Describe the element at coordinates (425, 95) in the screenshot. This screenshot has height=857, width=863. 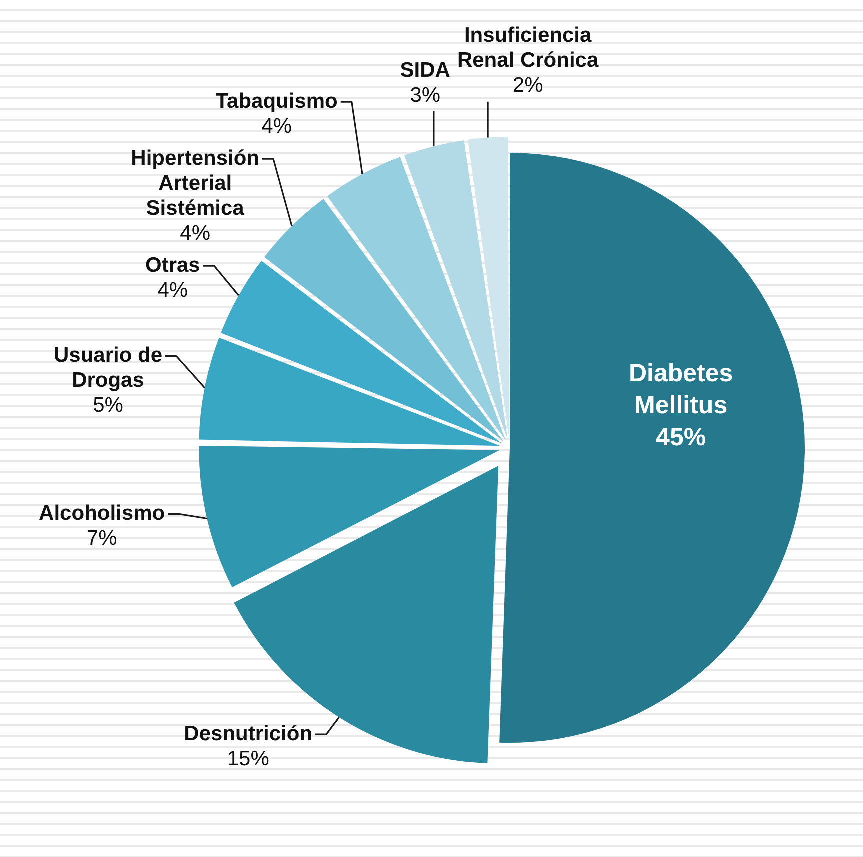
I see `data-label: 3%` at that location.